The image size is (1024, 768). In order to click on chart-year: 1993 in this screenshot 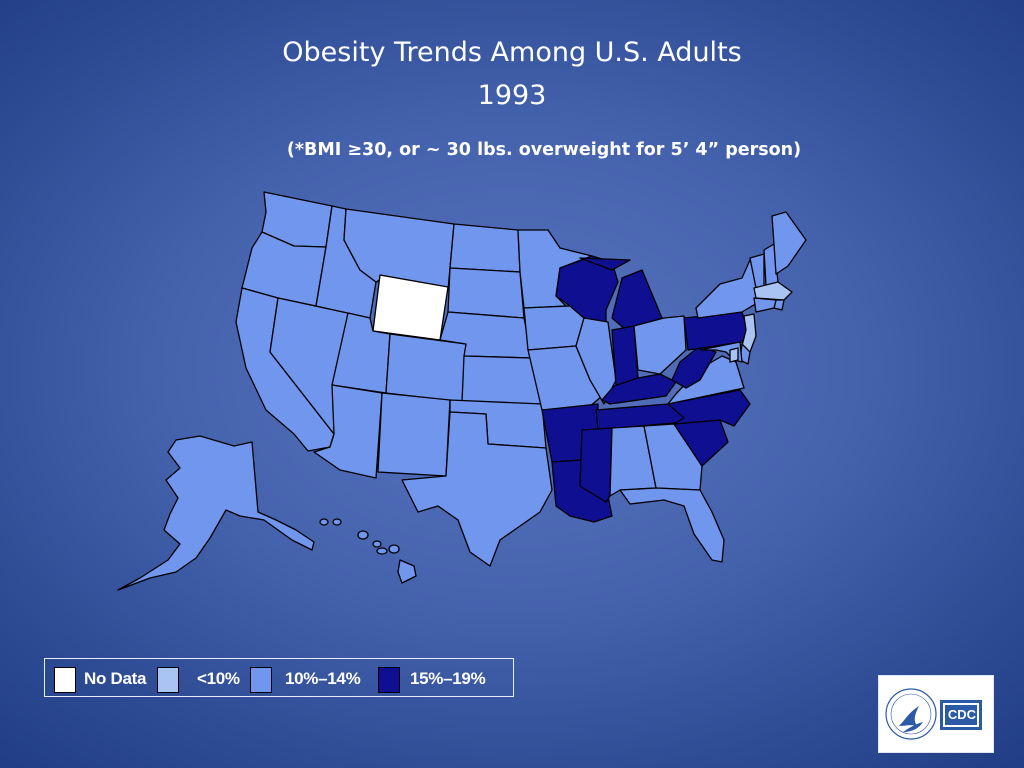, I will do `click(512, 95)`.